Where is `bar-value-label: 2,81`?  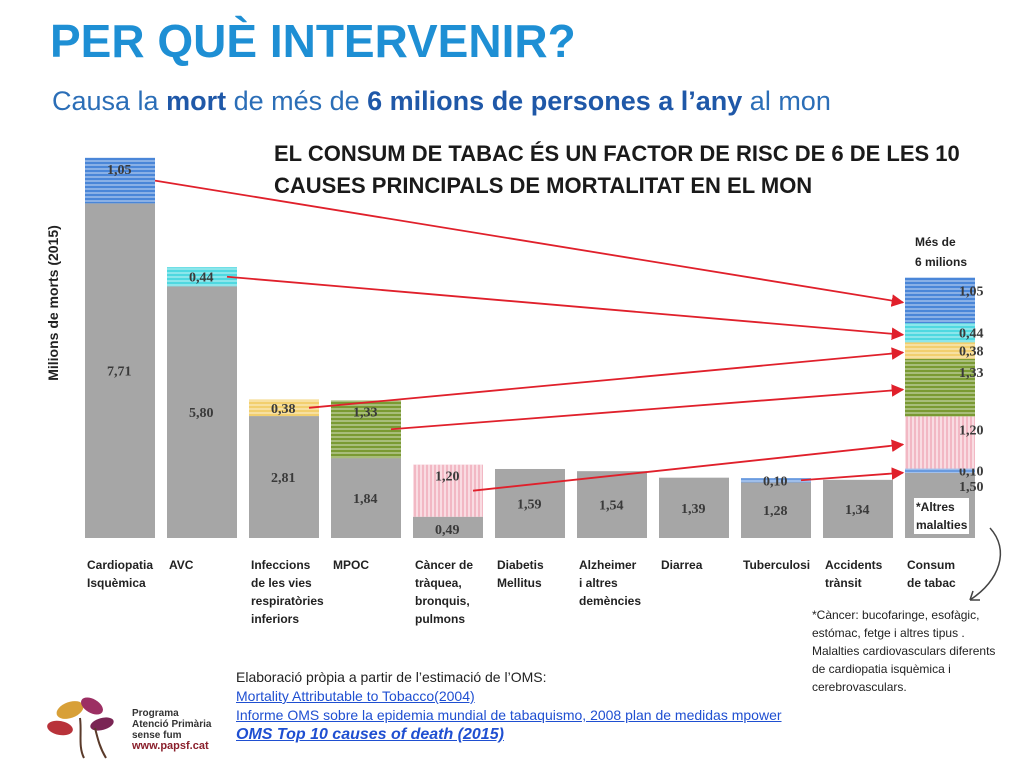
bar-value-label: 2,81 is located at coordinates (283, 478).